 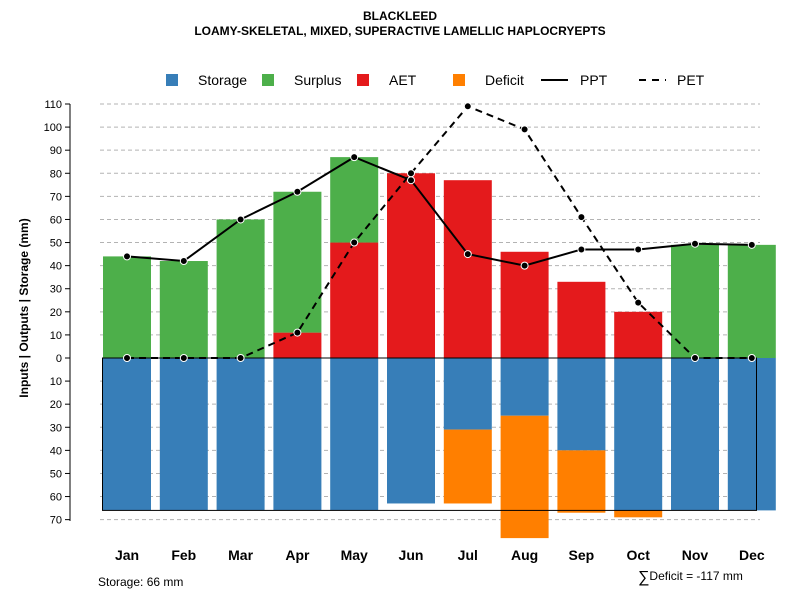 What do you see at coordinates (524, 555) in the screenshot?
I see `x-tick-label: Aug` at bounding box center [524, 555].